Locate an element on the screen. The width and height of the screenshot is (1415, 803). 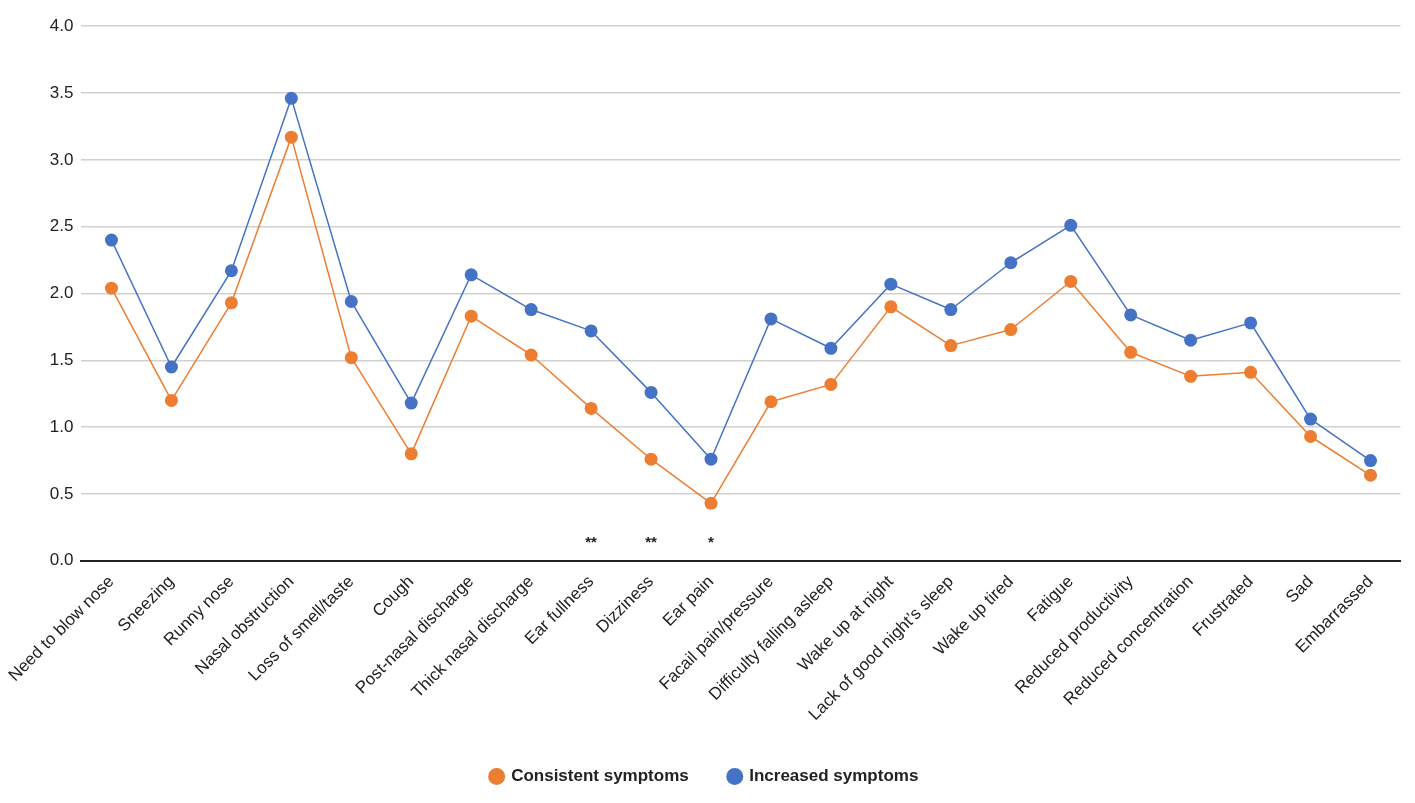
y-tick-label: 1.0 is located at coordinates (61, 426).